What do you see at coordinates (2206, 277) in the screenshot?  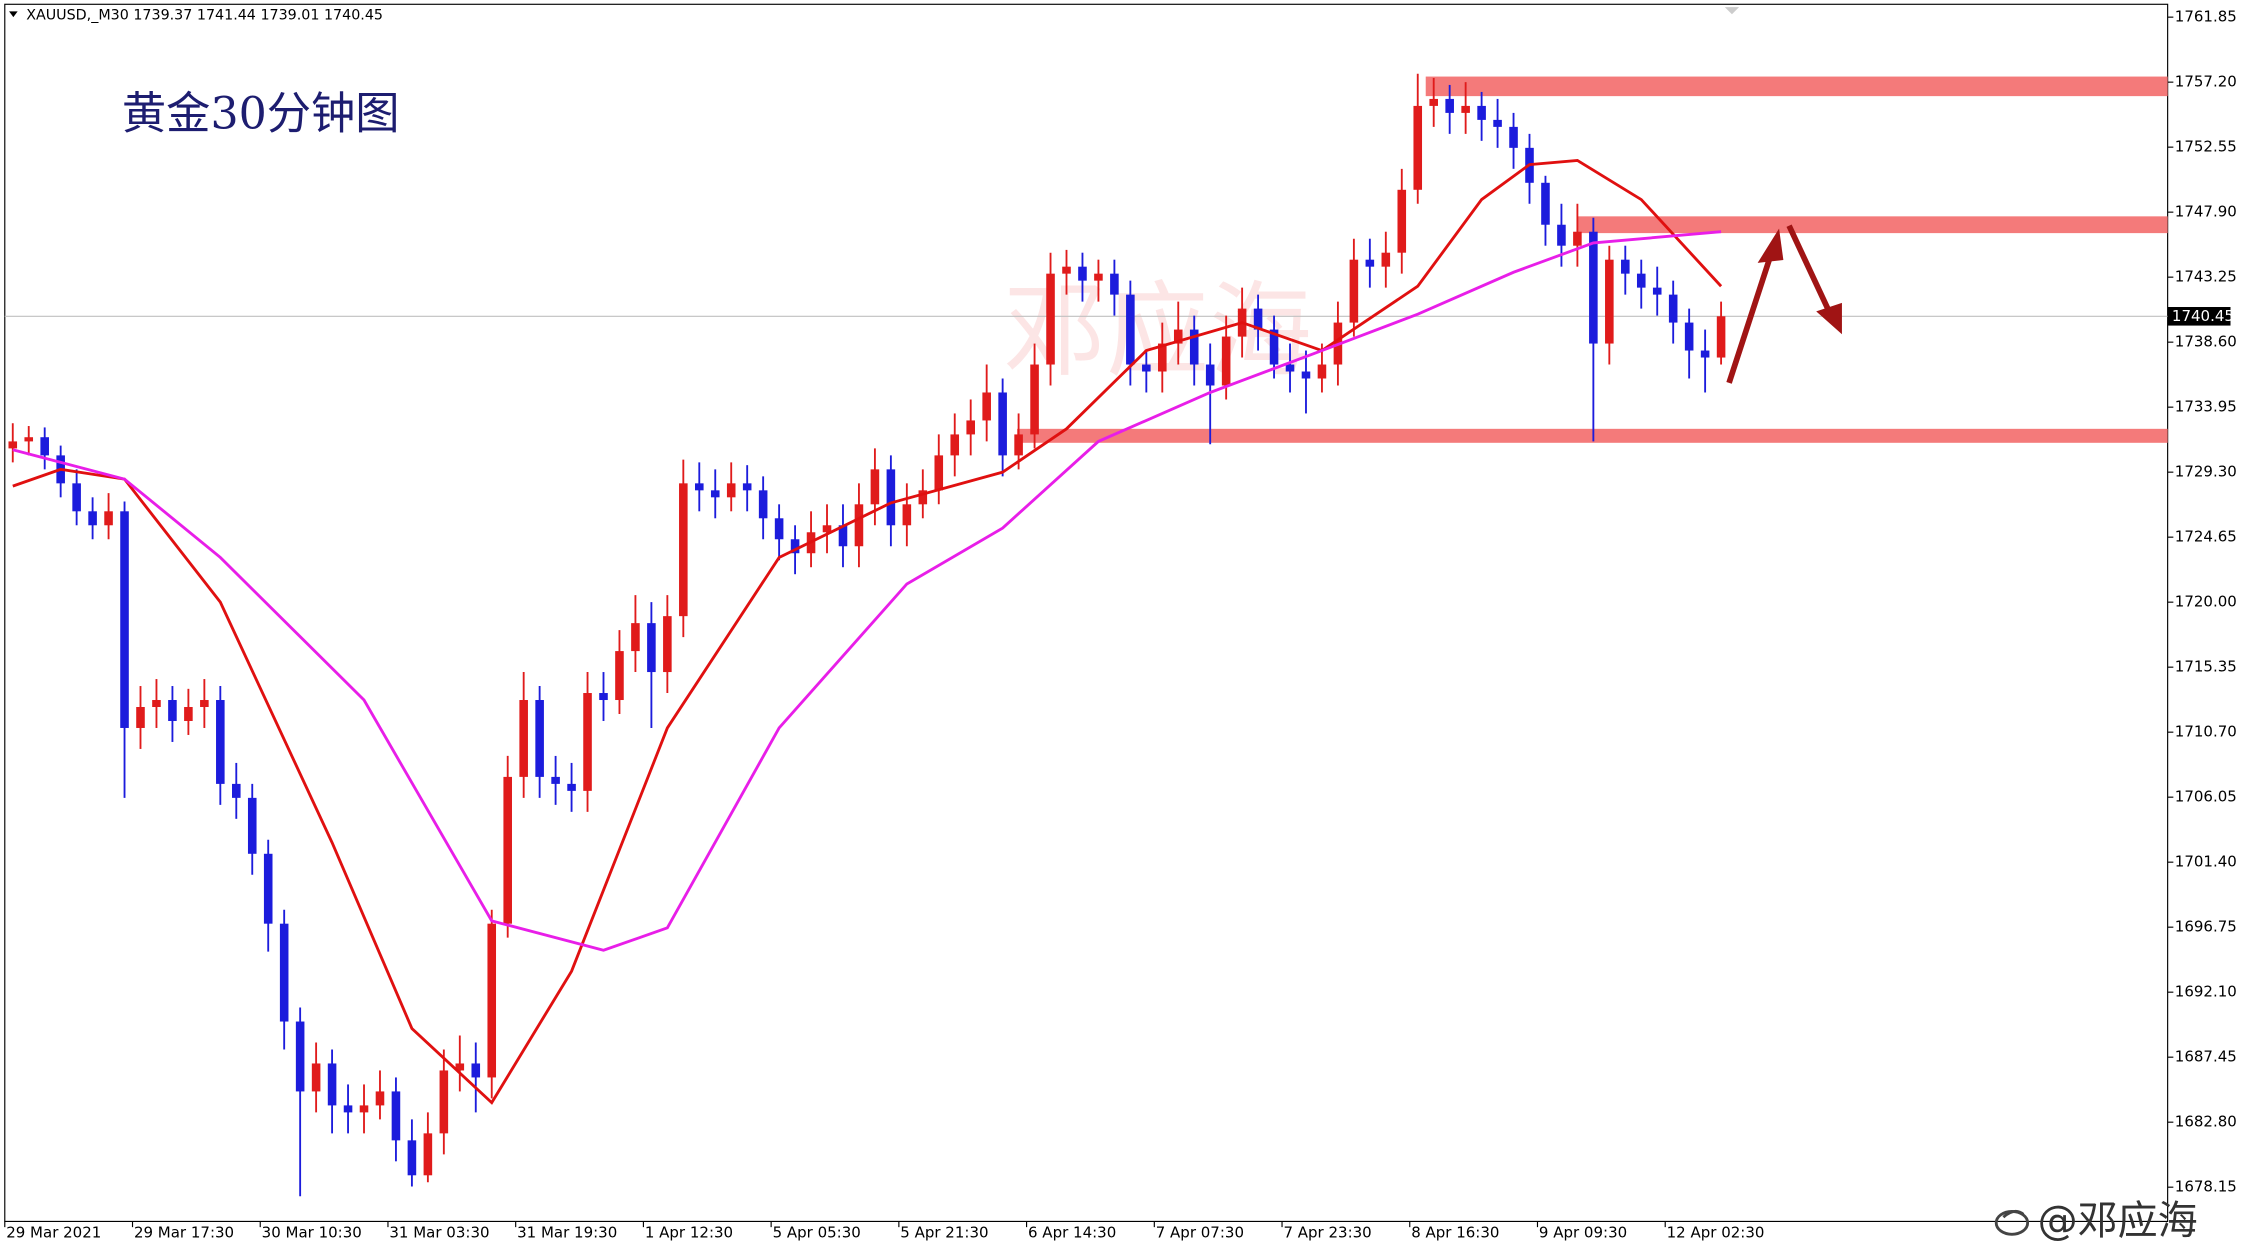 I see `y-tick-label: 1743.25` at bounding box center [2206, 277].